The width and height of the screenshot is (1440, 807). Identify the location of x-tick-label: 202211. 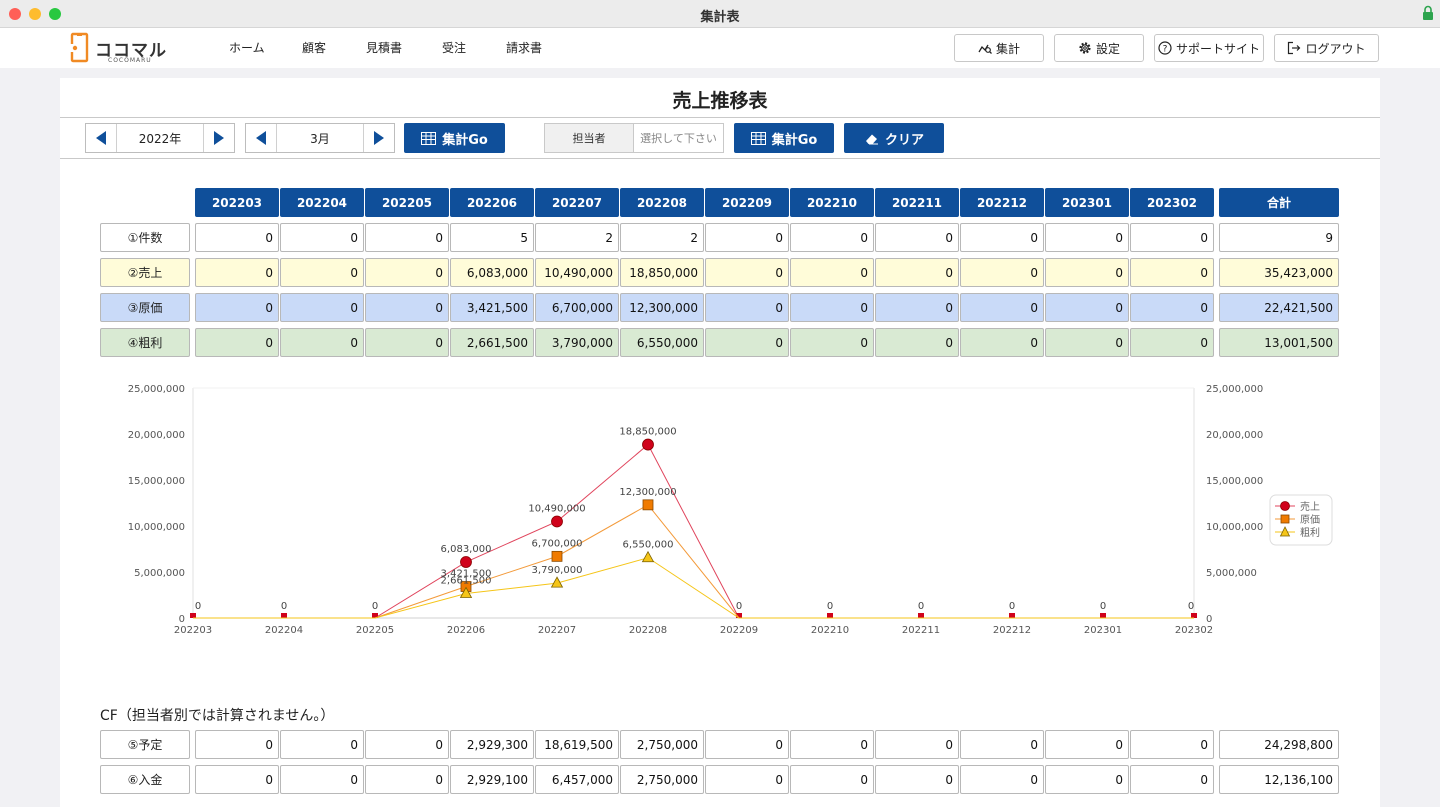
(921, 630).